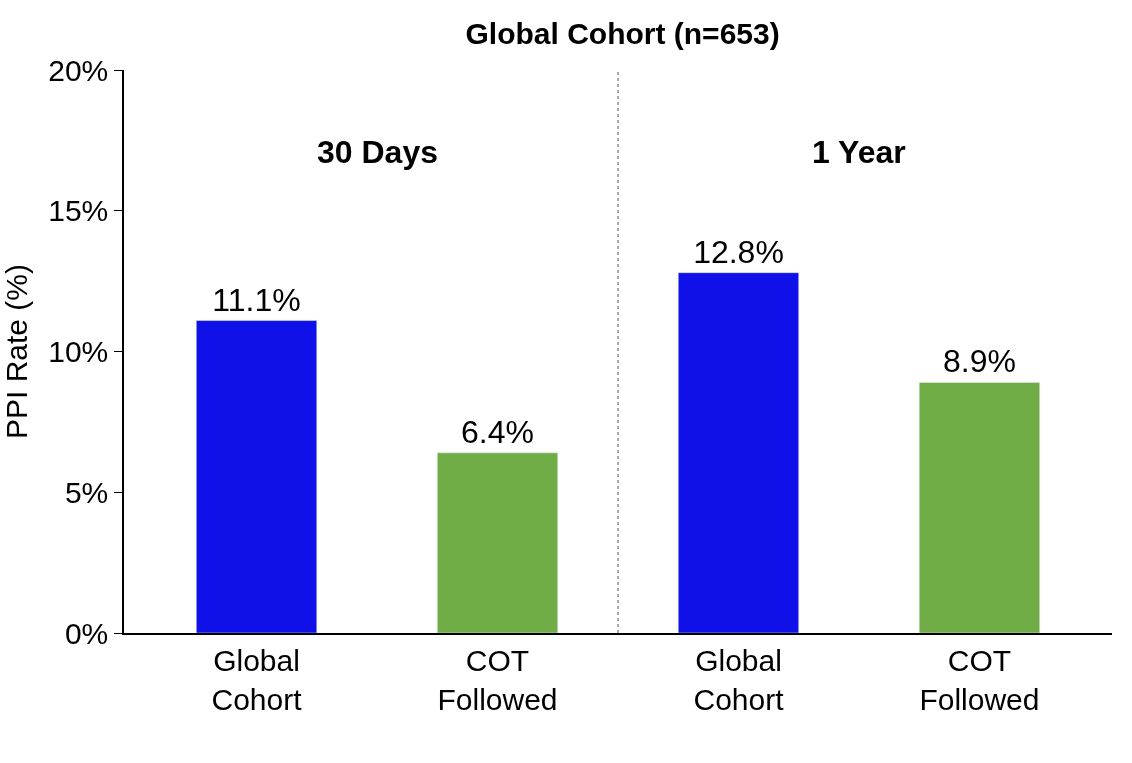 The image size is (1132, 763). What do you see at coordinates (78, 351) in the screenshot?
I see `y-tick-label: 10%` at bounding box center [78, 351].